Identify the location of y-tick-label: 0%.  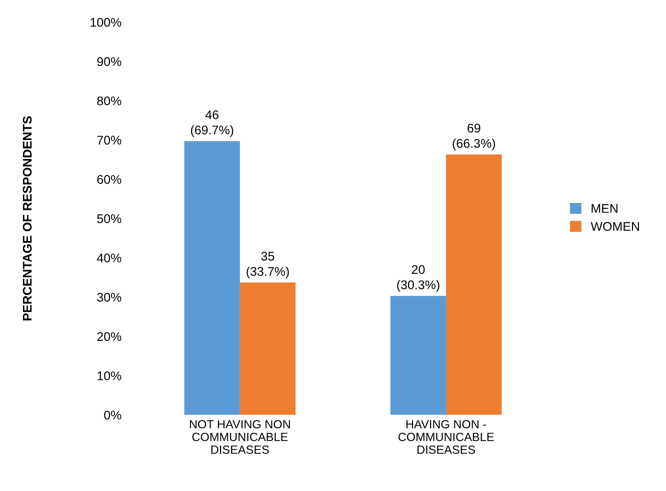
(113, 415).